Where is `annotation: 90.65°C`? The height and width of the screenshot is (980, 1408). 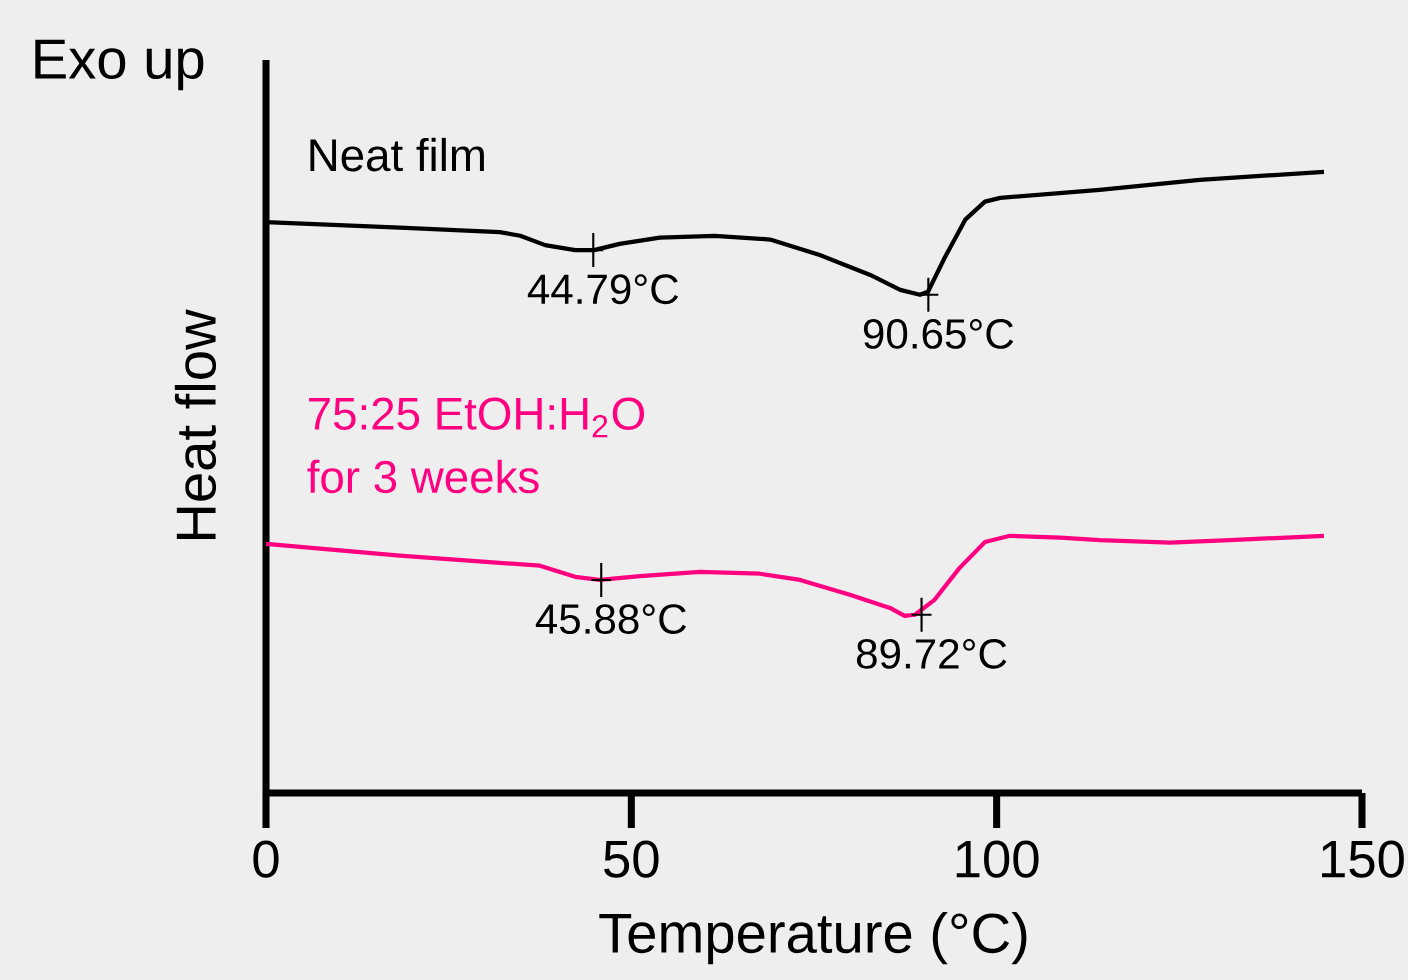
annotation: 90.65°C is located at coordinates (938, 334).